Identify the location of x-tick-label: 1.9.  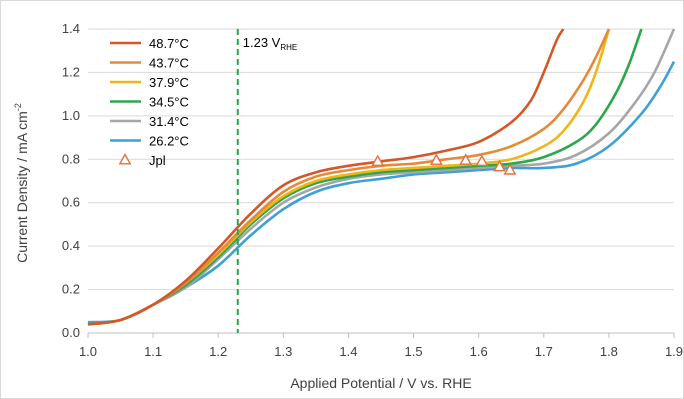
(674, 351).